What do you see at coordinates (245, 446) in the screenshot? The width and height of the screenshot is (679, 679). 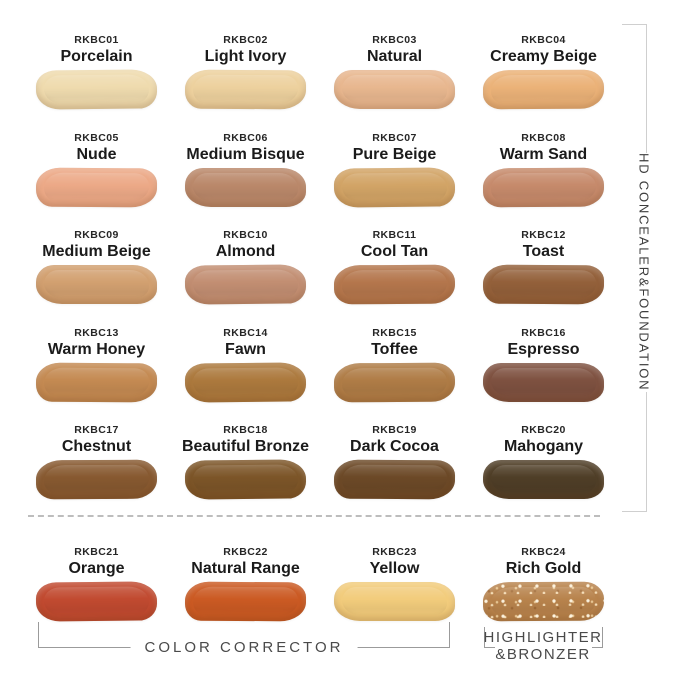 I see `shade-name: Beautiful Bronze` at bounding box center [245, 446].